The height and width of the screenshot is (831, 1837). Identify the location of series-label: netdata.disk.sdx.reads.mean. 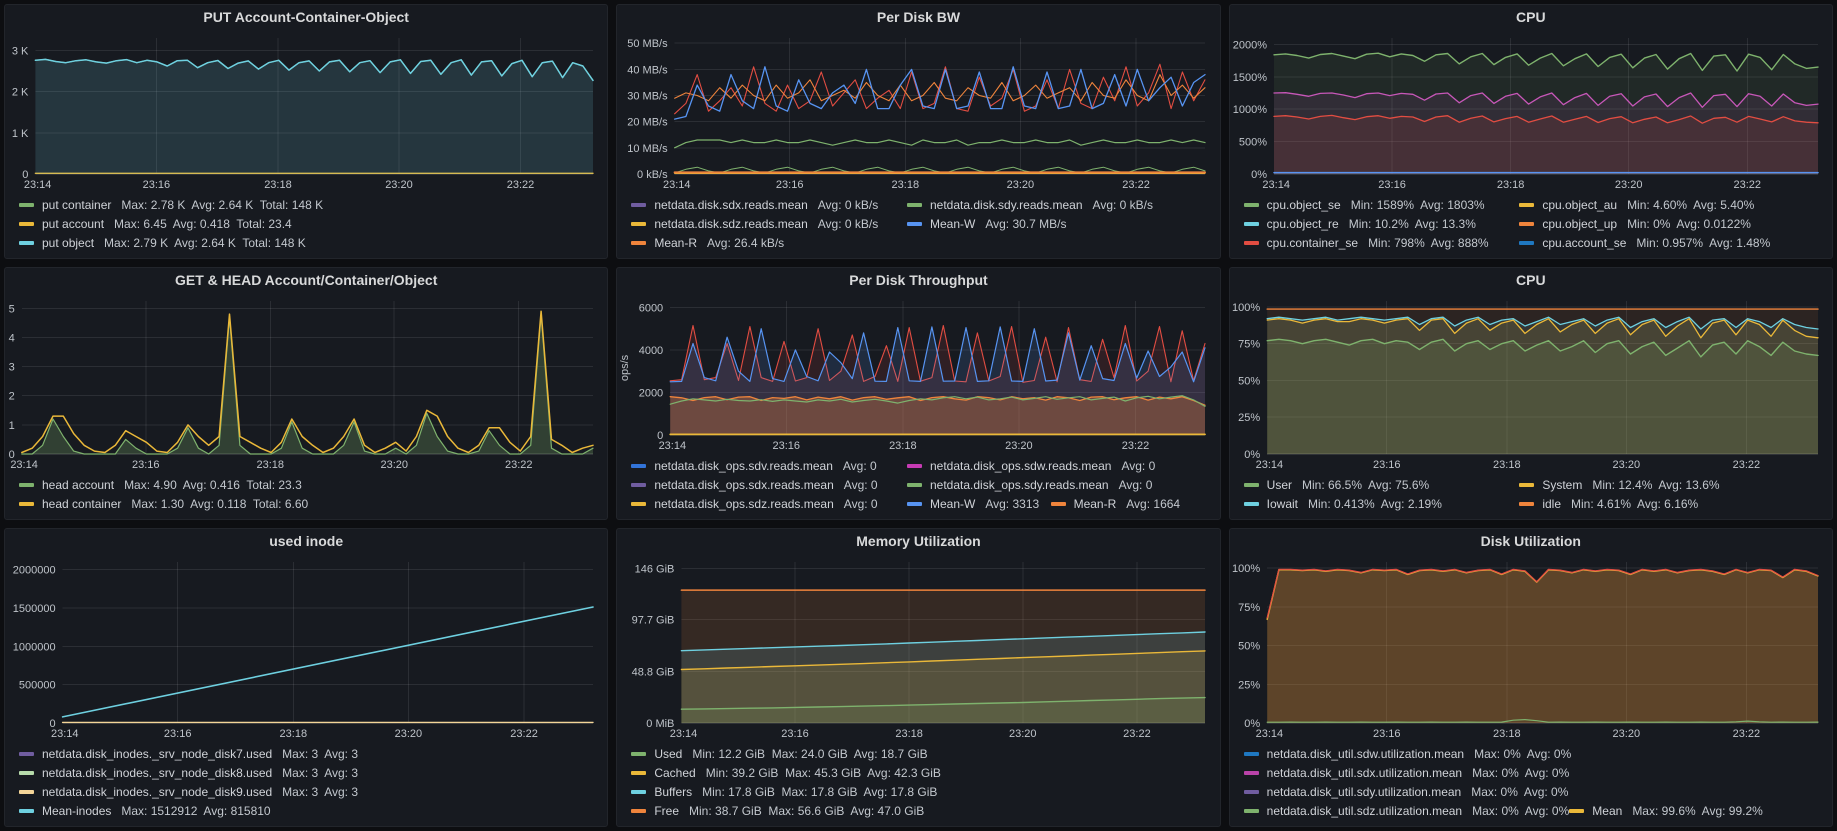
(731, 204).